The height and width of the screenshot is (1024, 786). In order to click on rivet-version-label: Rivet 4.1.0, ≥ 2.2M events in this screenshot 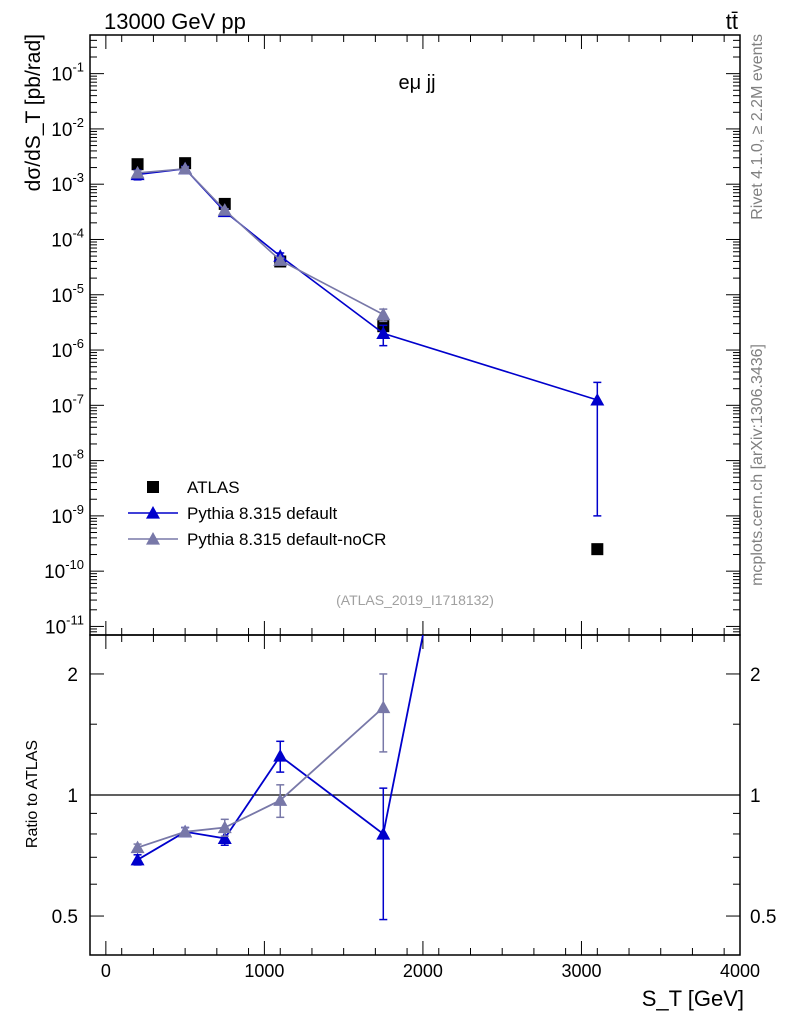, I will do `click(757, 127)`.